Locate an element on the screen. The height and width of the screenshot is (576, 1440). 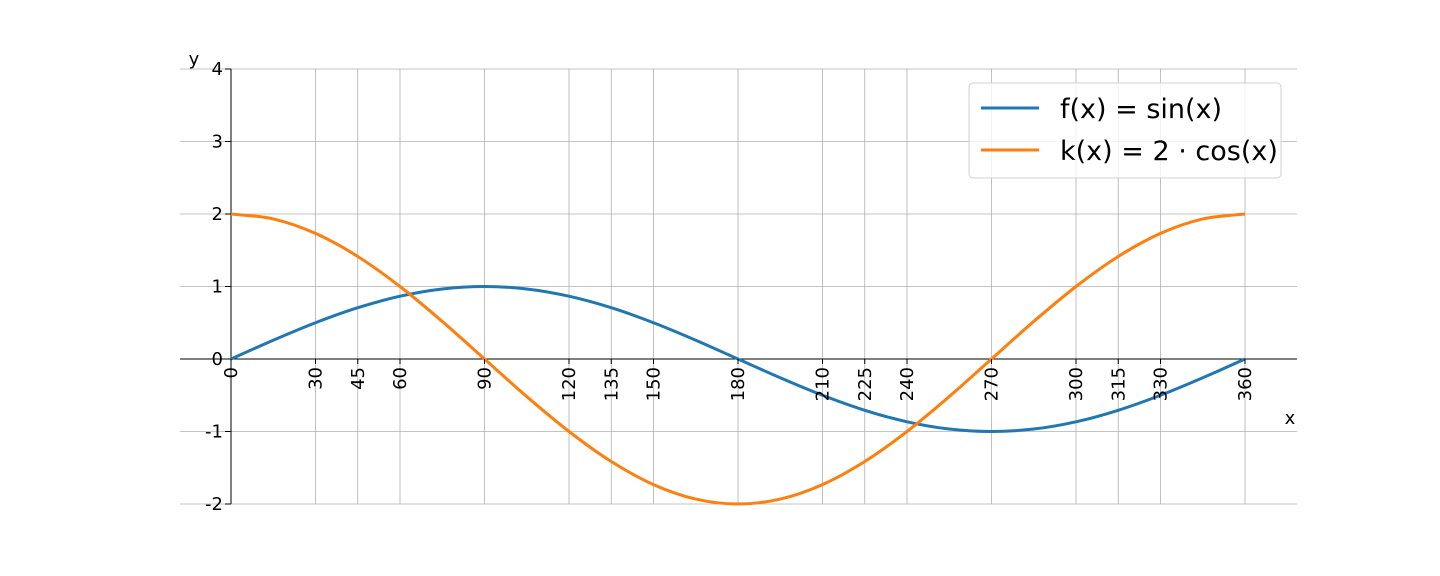
x-tick-label: 210 is located at coordinates (823, 384).